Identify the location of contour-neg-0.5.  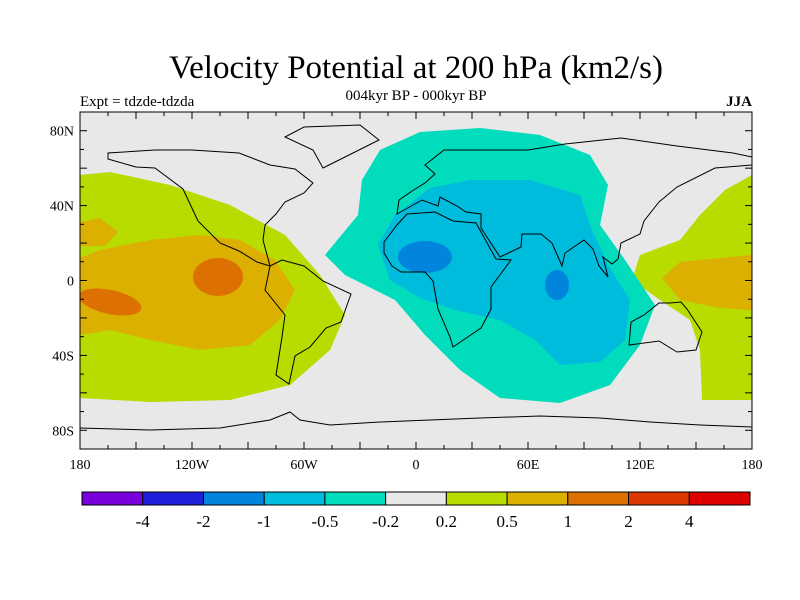
(504, 272).